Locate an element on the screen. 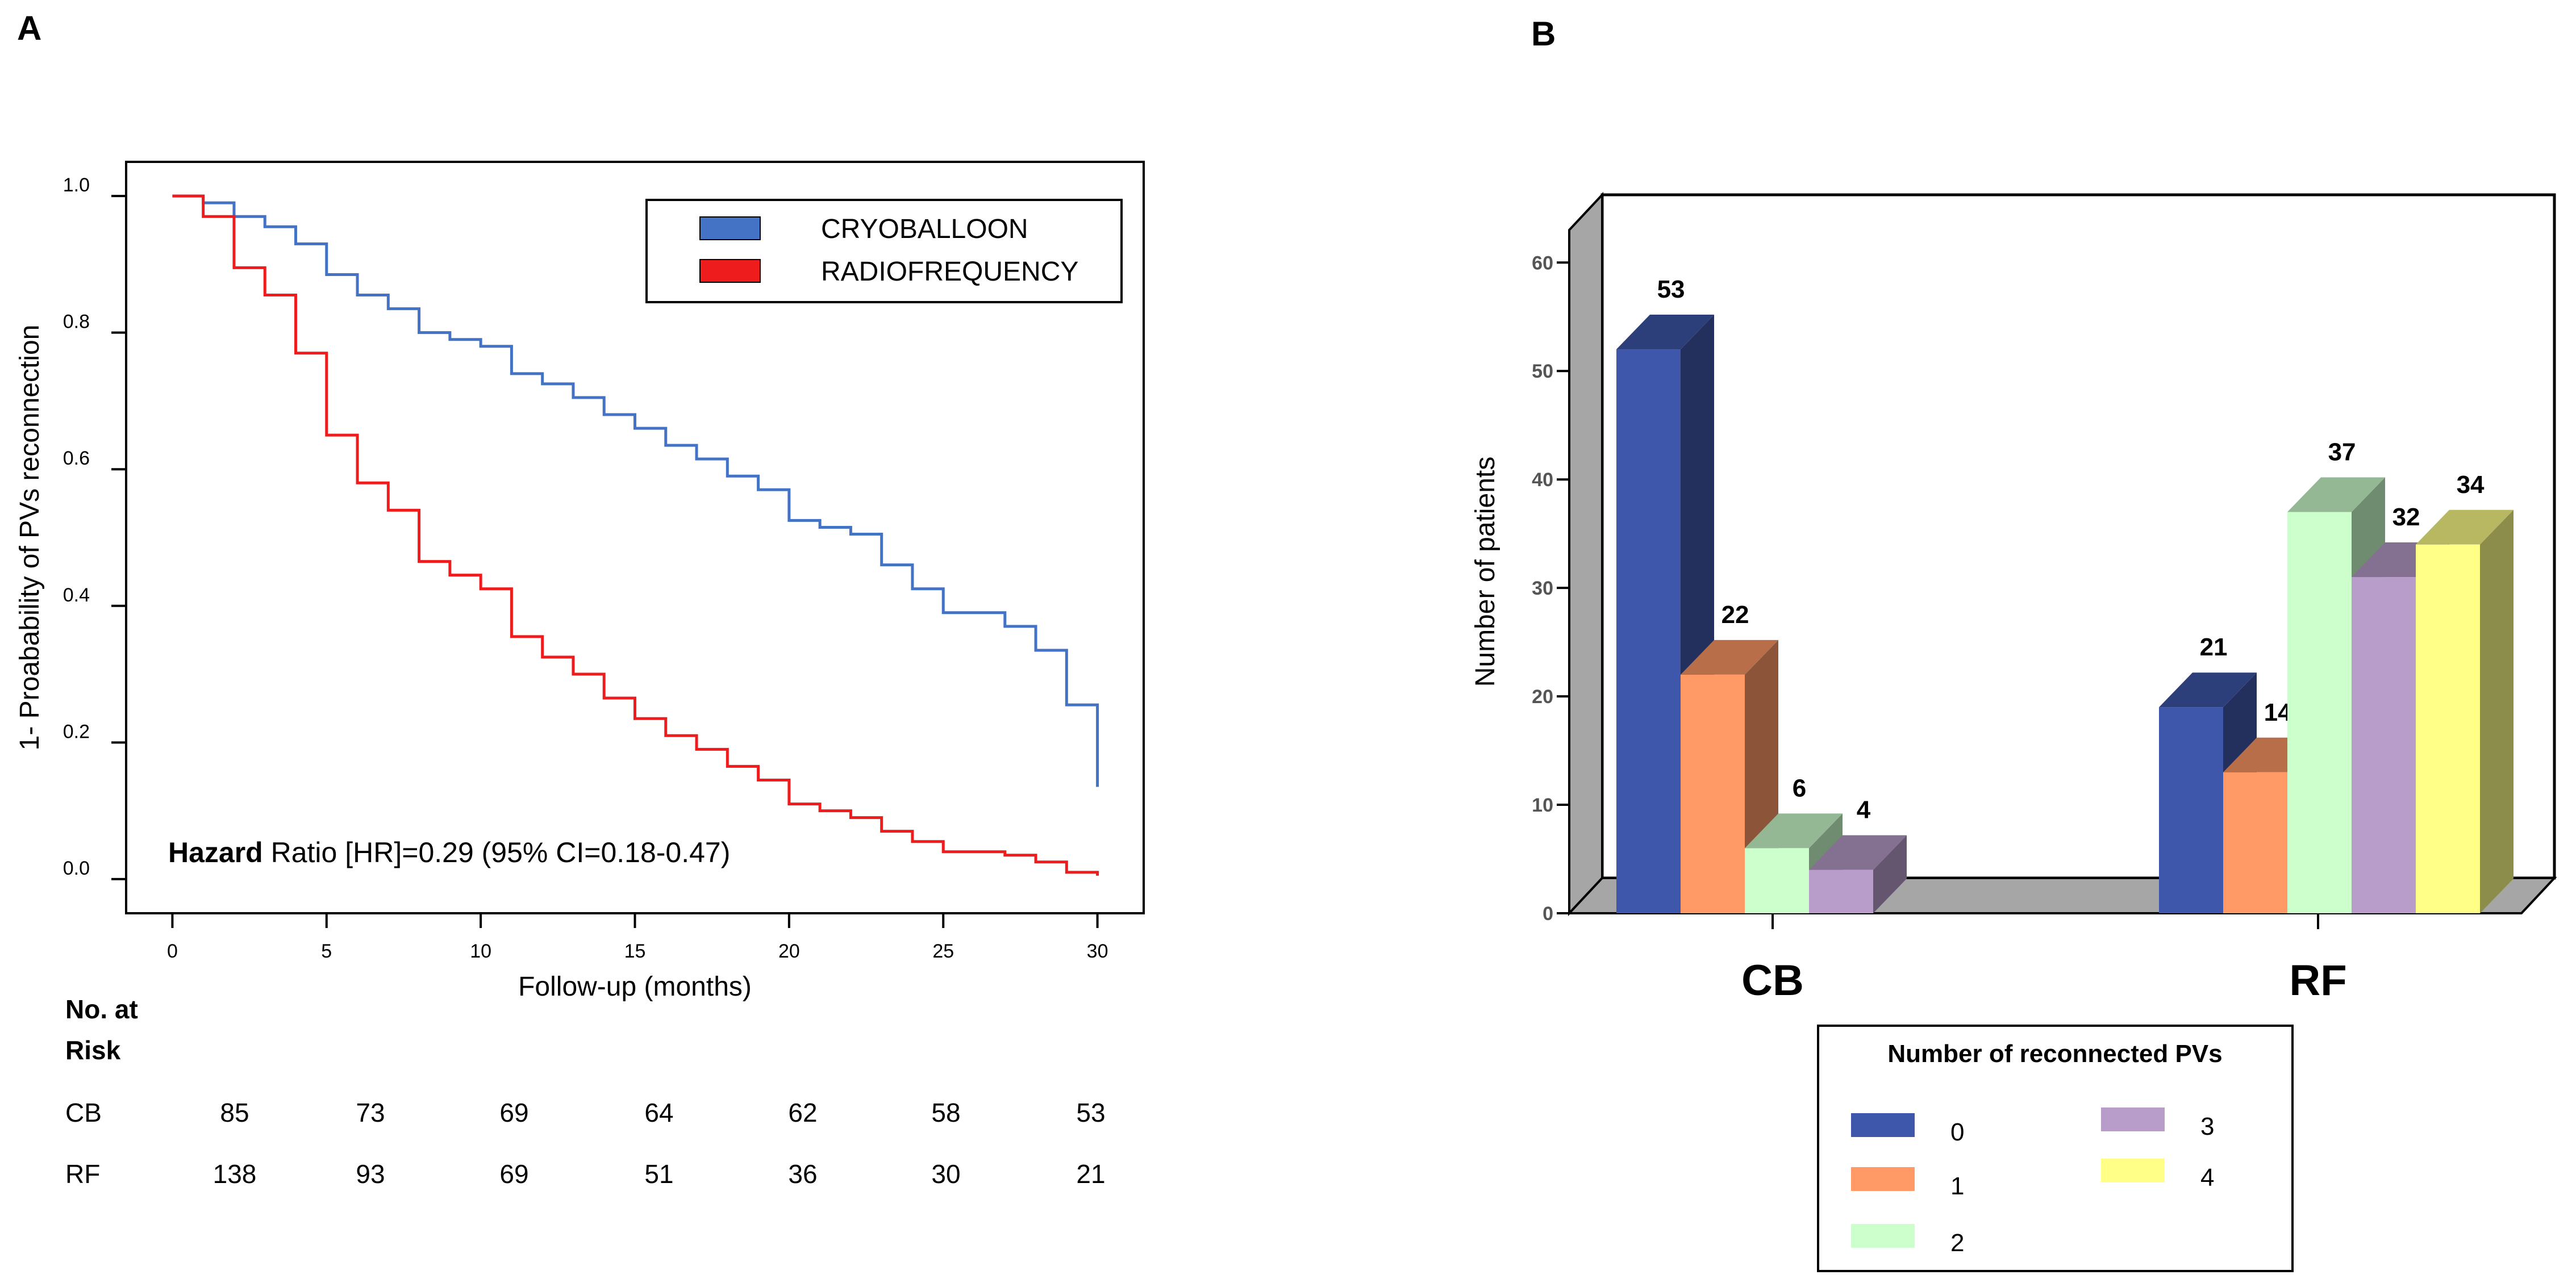 Image resolution: width=2576 pixels, height=1279 pixels. hazard-ratio-text: Ratio [HR]=0.29 (95% CI=0.18-0.47) is located at coordinates (497, 852).